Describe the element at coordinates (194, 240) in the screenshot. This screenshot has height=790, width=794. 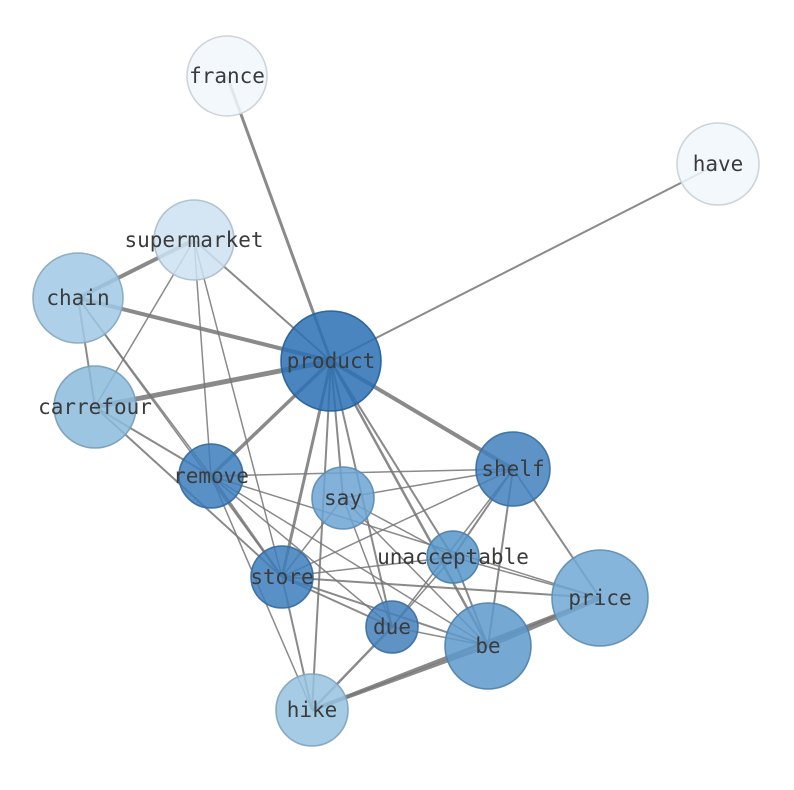
I see `node-supermarket` at that location.